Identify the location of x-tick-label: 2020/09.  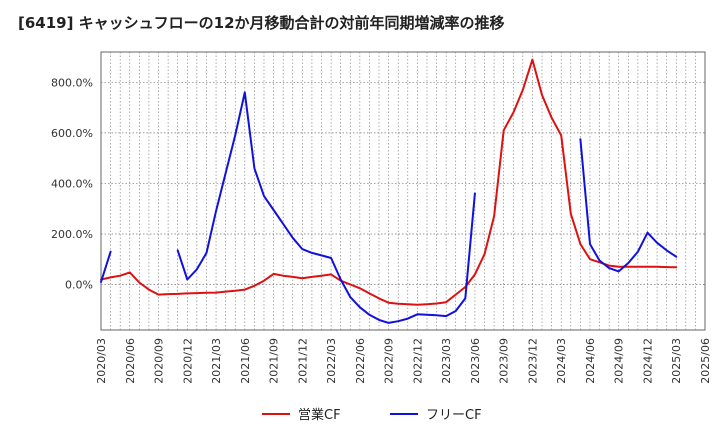
(159, 361).